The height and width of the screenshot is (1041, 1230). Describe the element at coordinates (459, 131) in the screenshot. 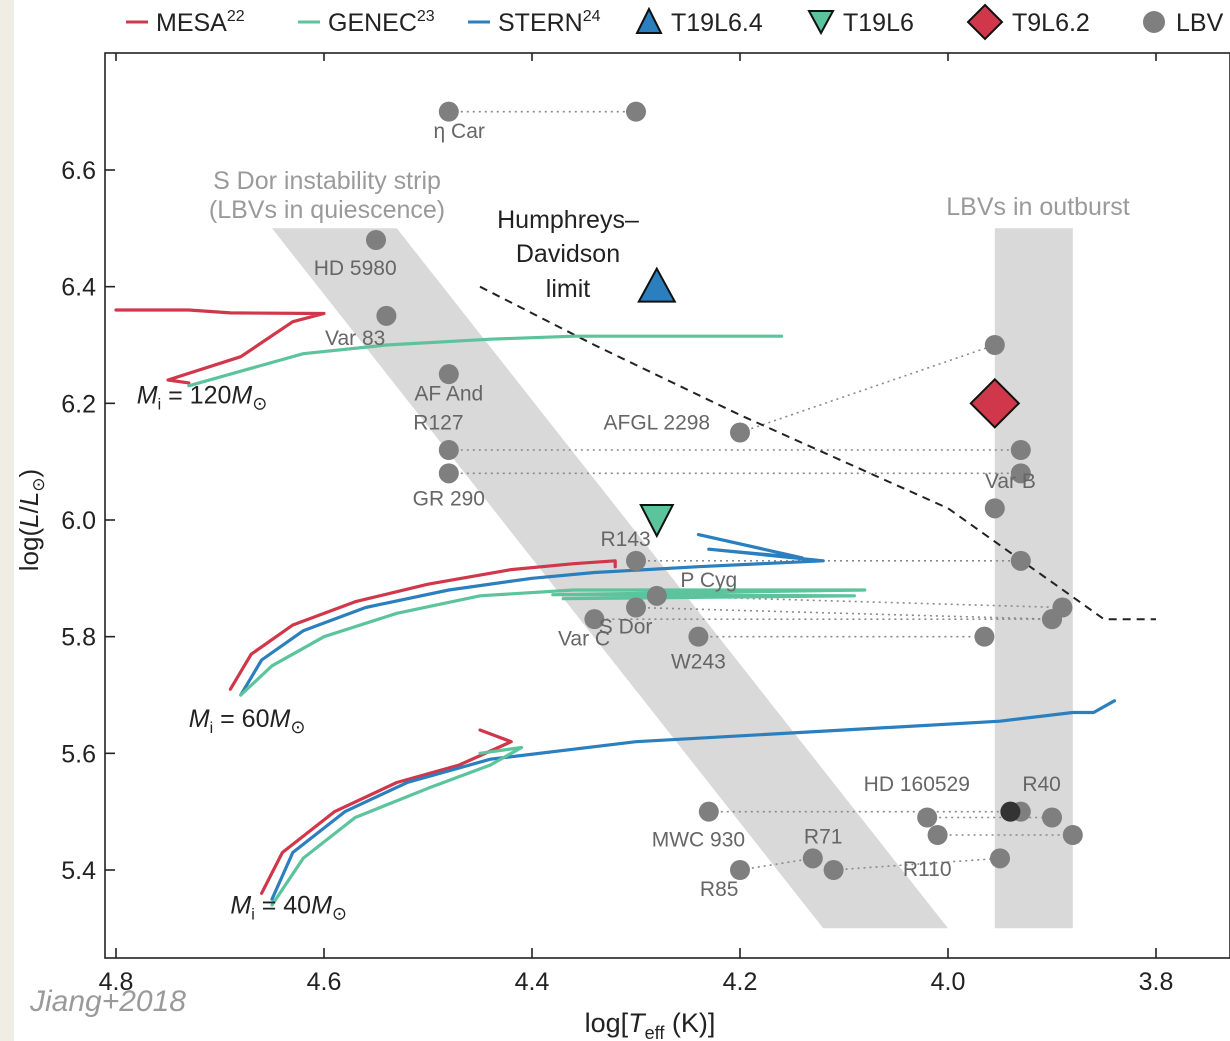

I see `star-label--car: η Car` at that location.